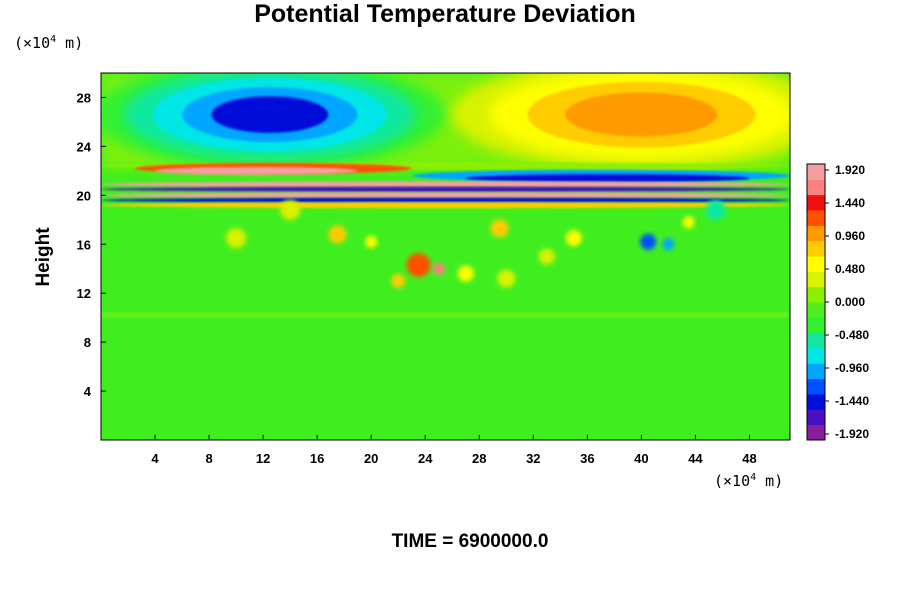  I want to click on x-axis-unit: (×104 m), so click(749, 481).